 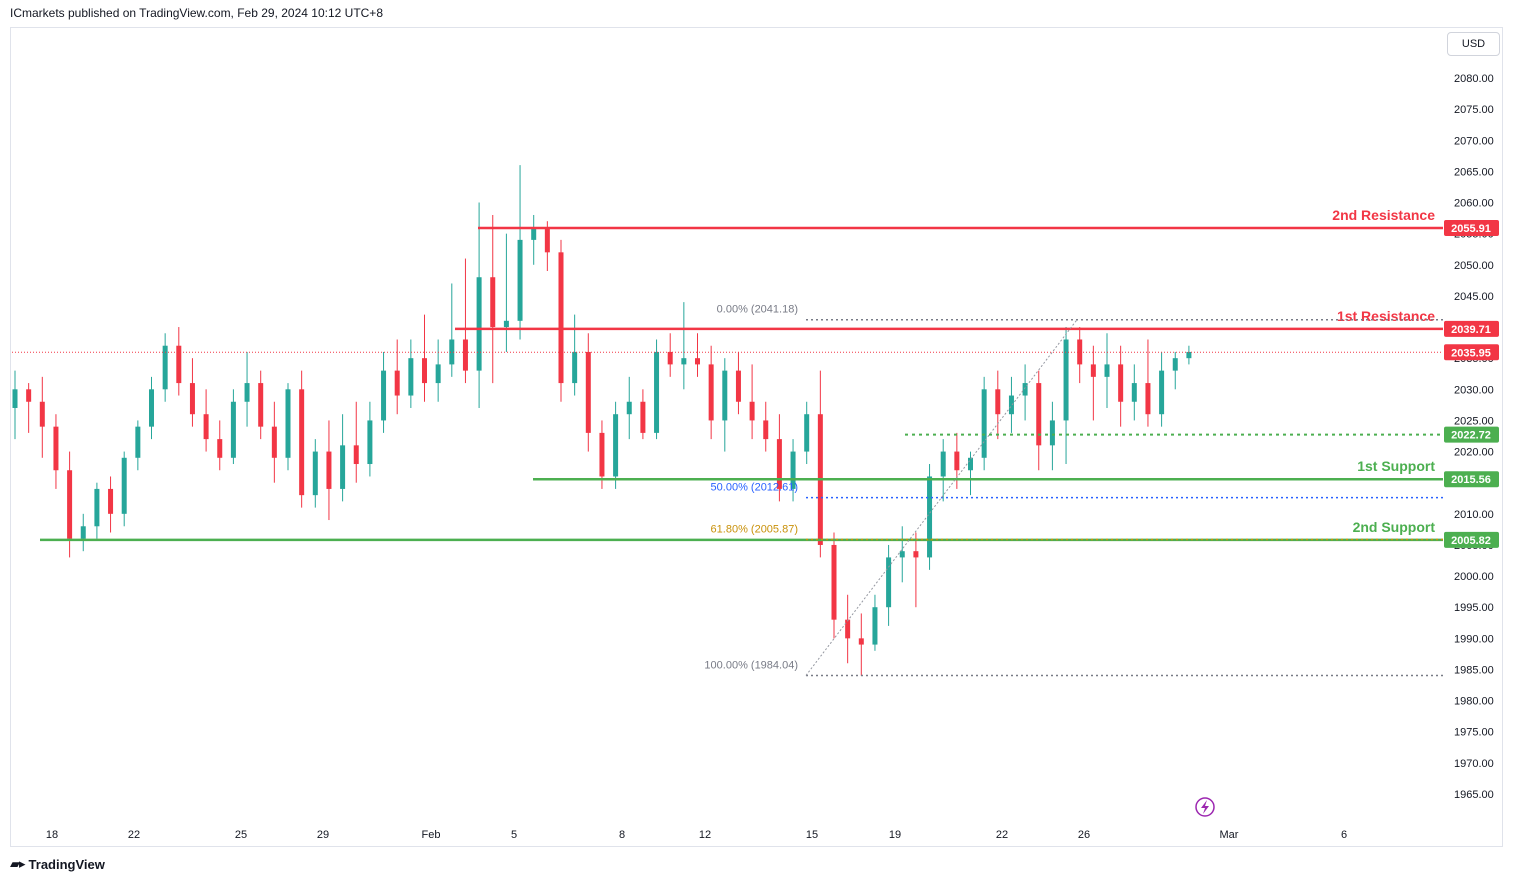 I want to click on y-tick-label: 1965.00, so click(x=1474, y=795).